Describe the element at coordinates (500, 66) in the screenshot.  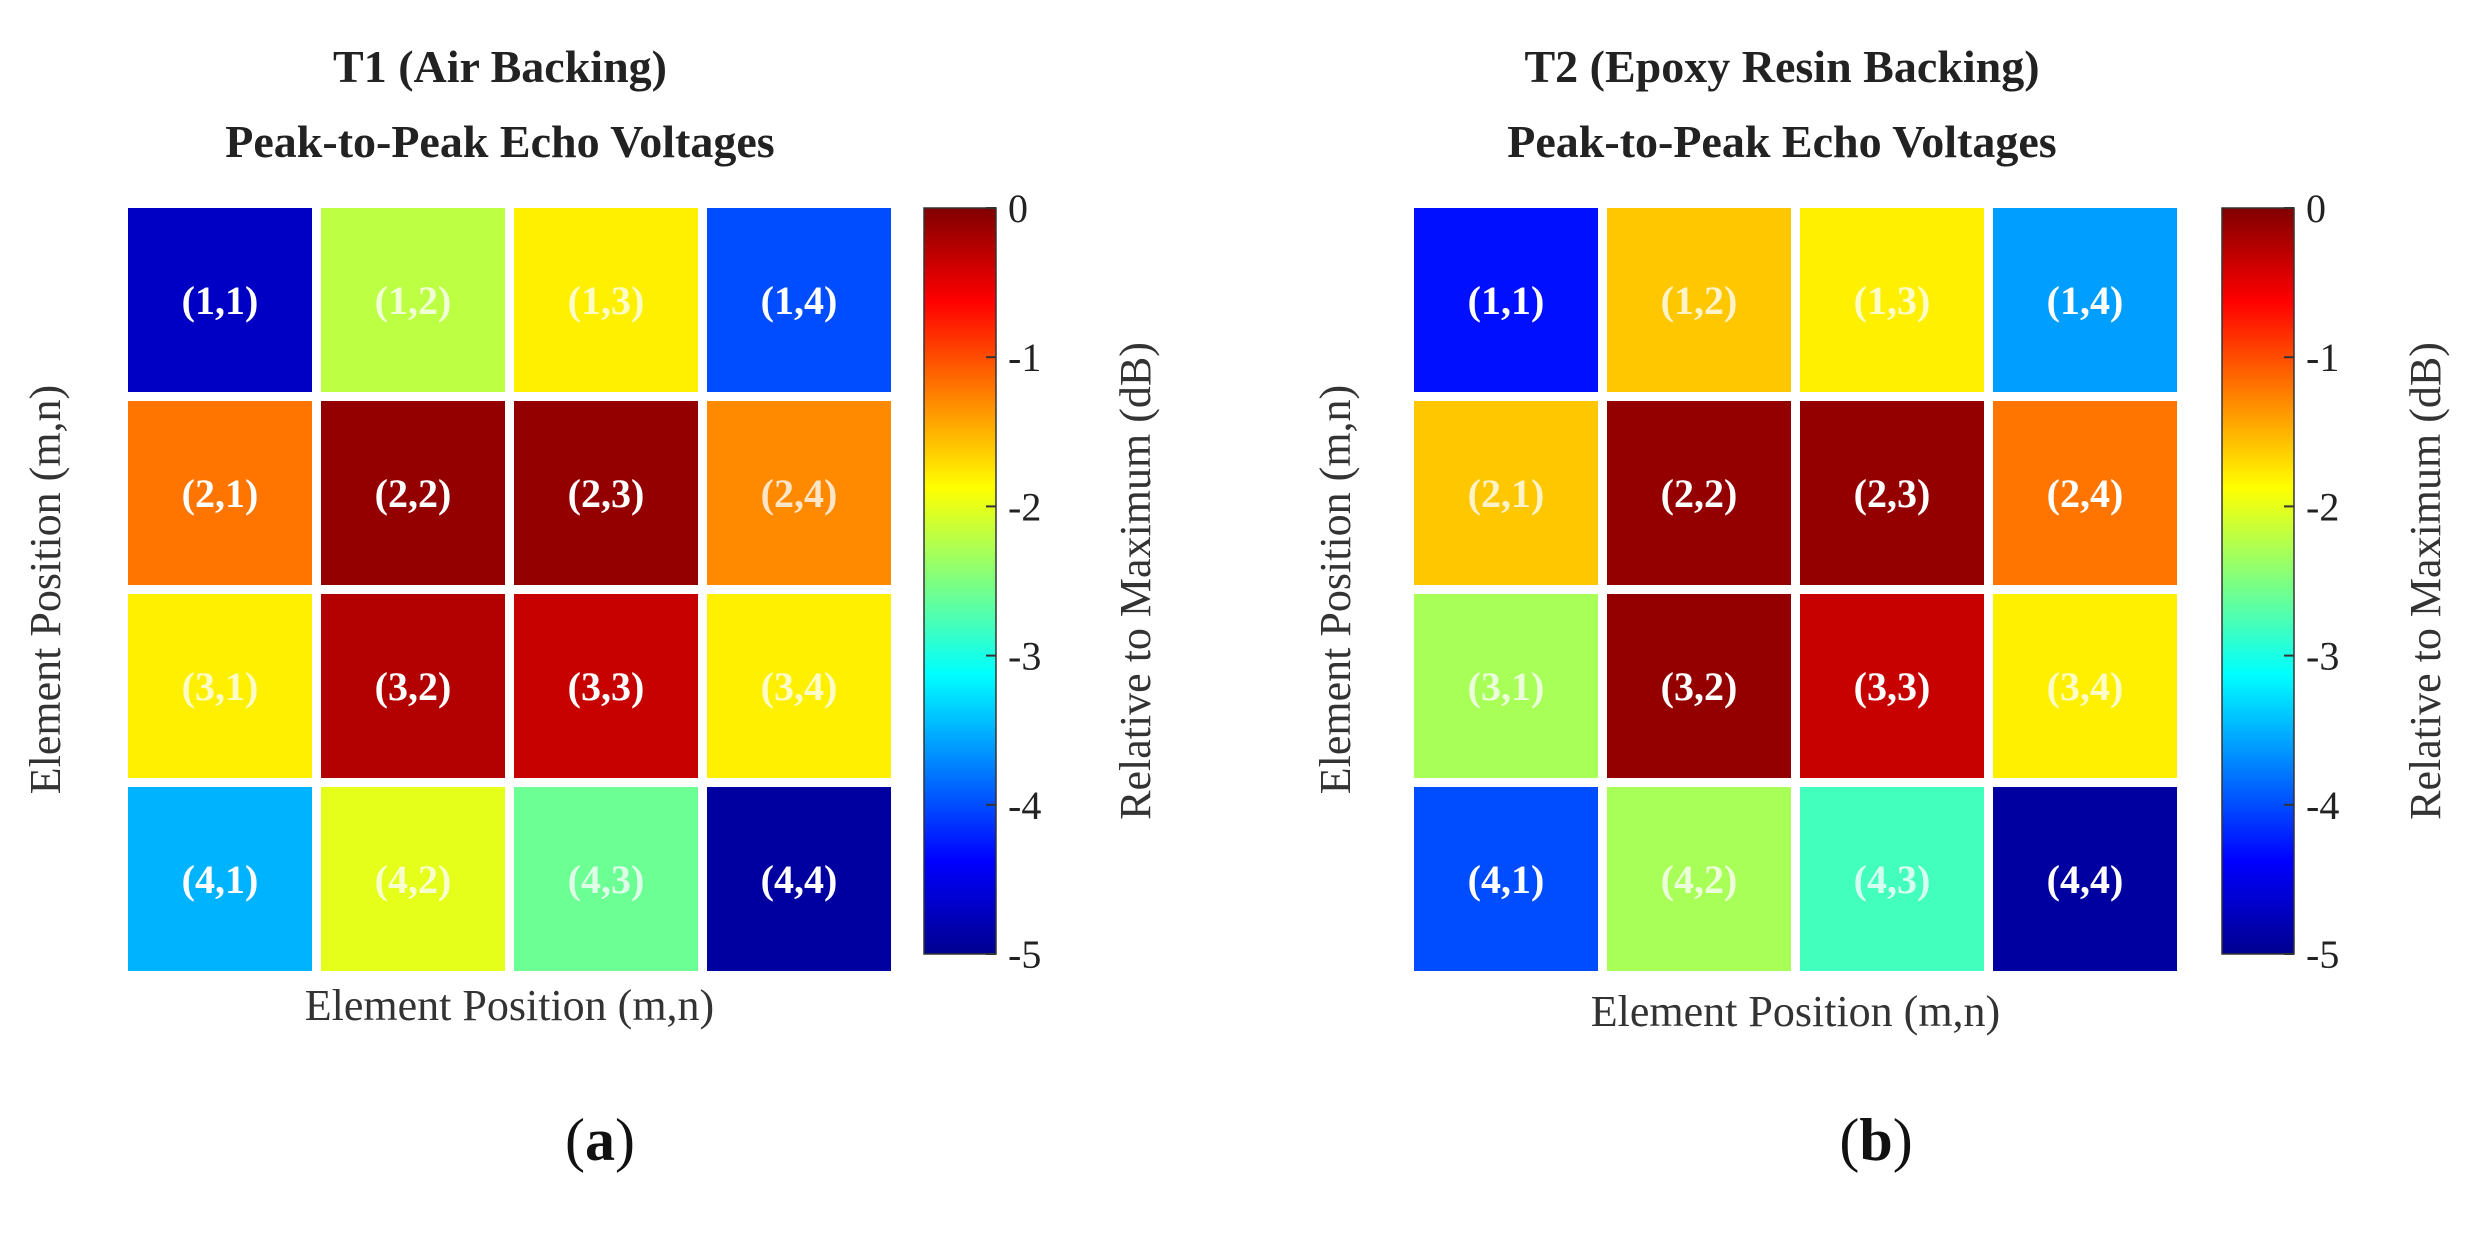
I see `chart-title-line-1: T1 (Air Backing)` at that location.